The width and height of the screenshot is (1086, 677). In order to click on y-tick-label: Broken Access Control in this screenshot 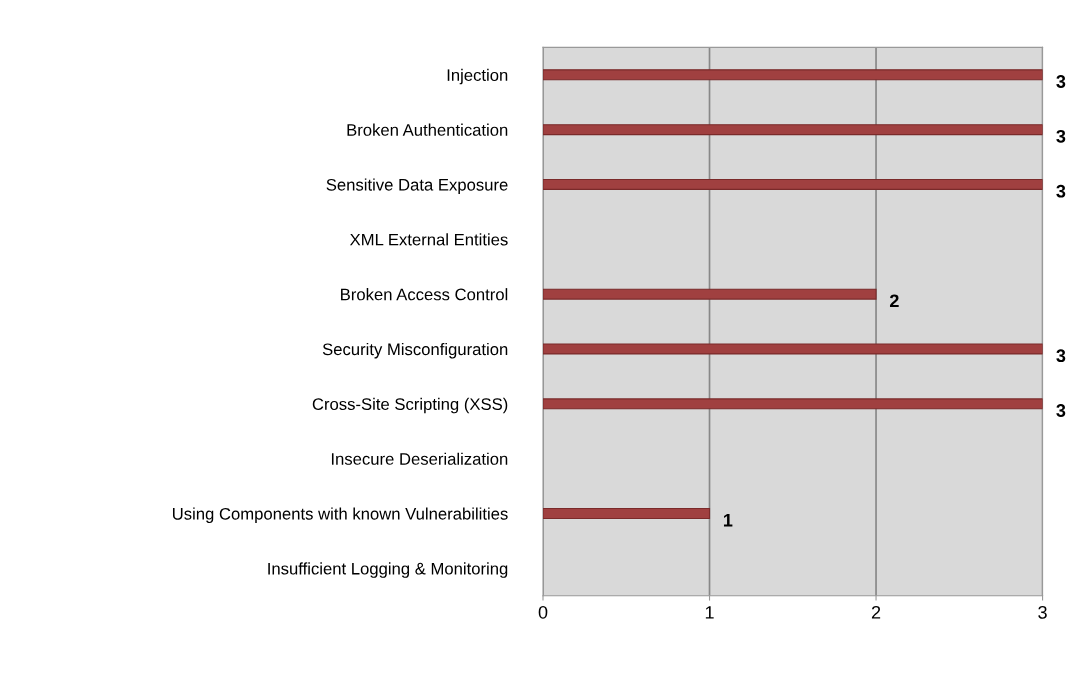, I will do `click(424, 294)`.